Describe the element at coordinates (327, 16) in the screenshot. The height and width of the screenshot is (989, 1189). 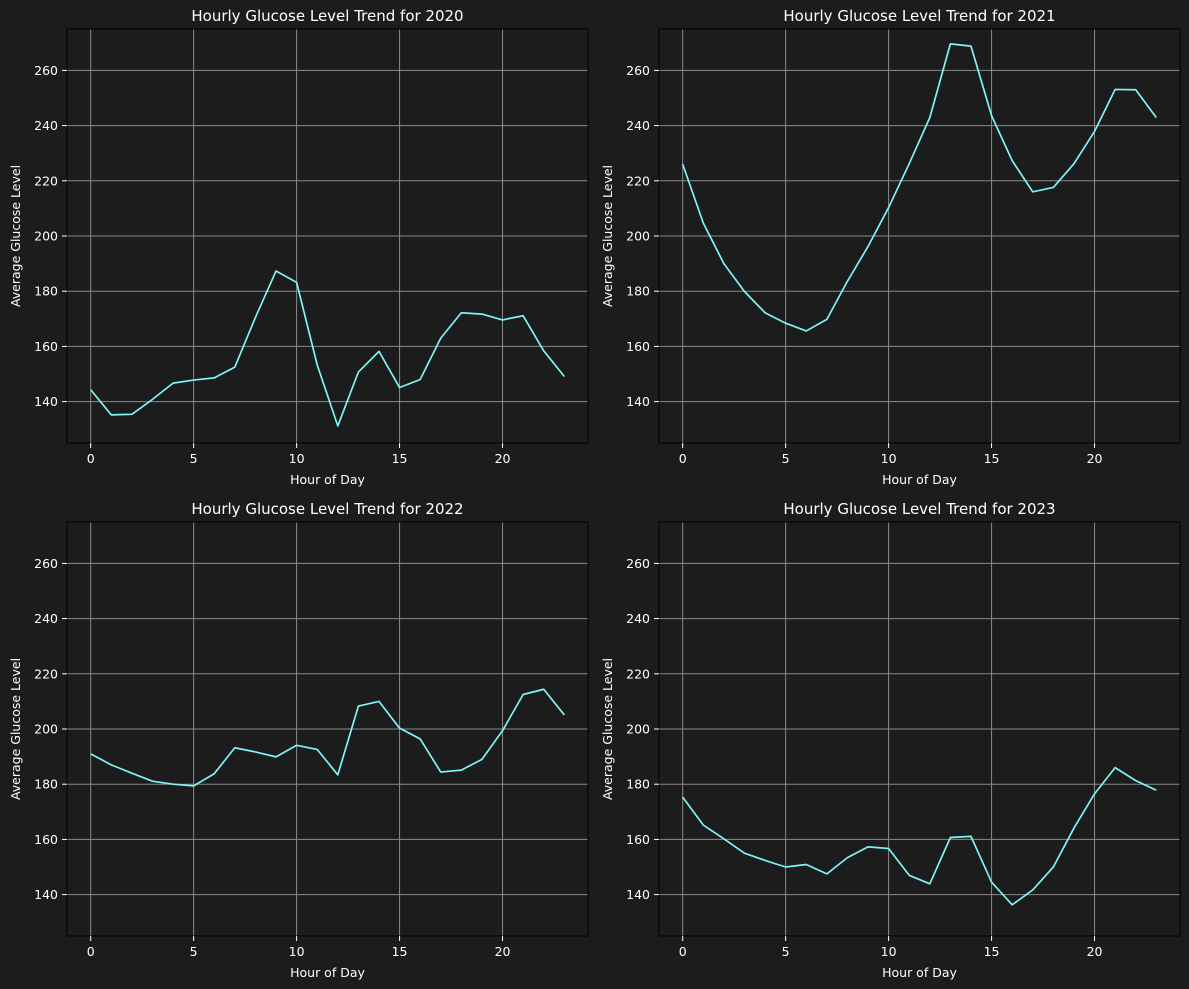
I see `chart-title: Hourly Glucose Level Trend for 2020` at that location.